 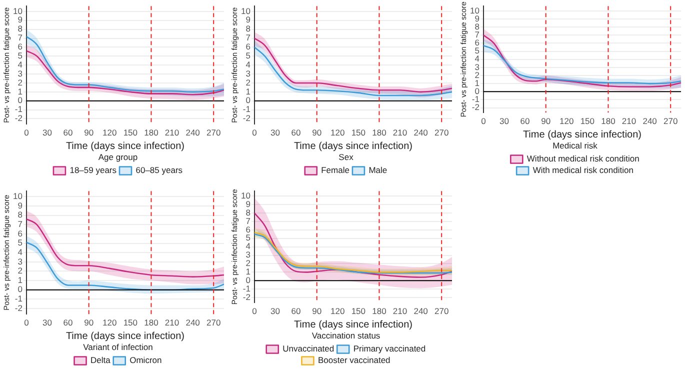 I want to click on legend-label: Male, so click(x=378, y=170).